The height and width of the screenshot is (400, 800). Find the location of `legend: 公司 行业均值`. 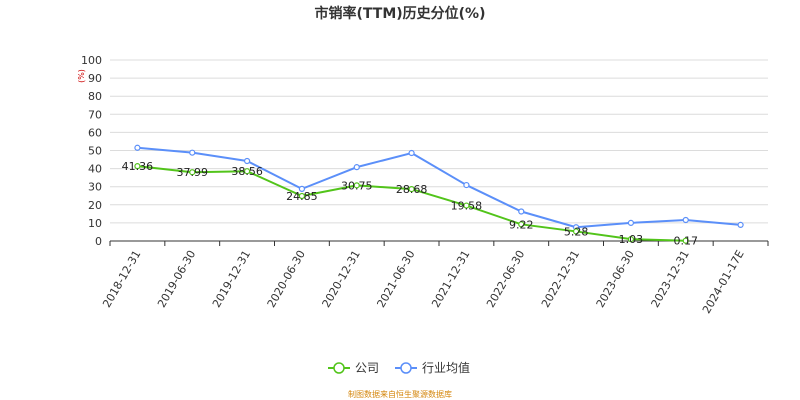

legend: 公司 行业均值 is located at coordinates (399, 367).